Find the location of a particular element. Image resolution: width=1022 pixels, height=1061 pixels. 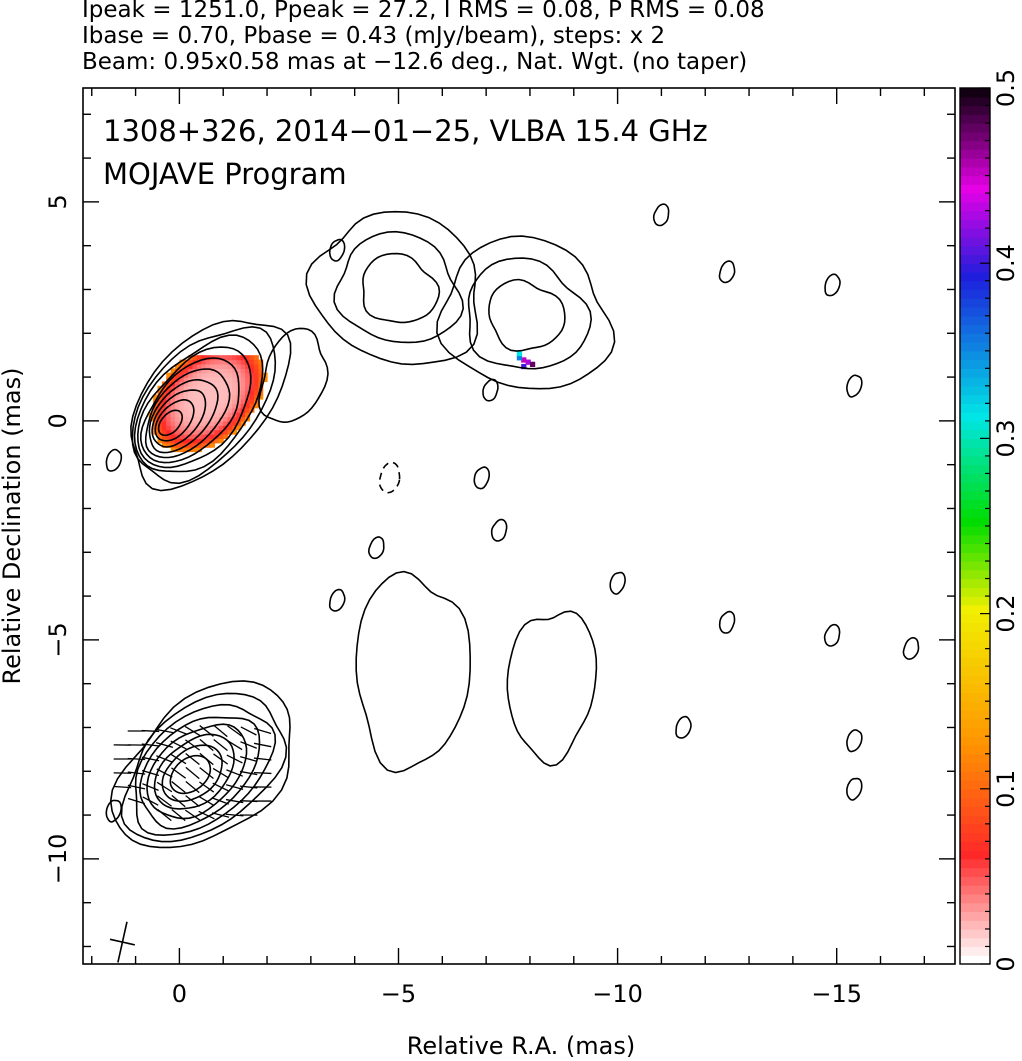

x-tick-label: −5 is located at coordinates (398, 994).